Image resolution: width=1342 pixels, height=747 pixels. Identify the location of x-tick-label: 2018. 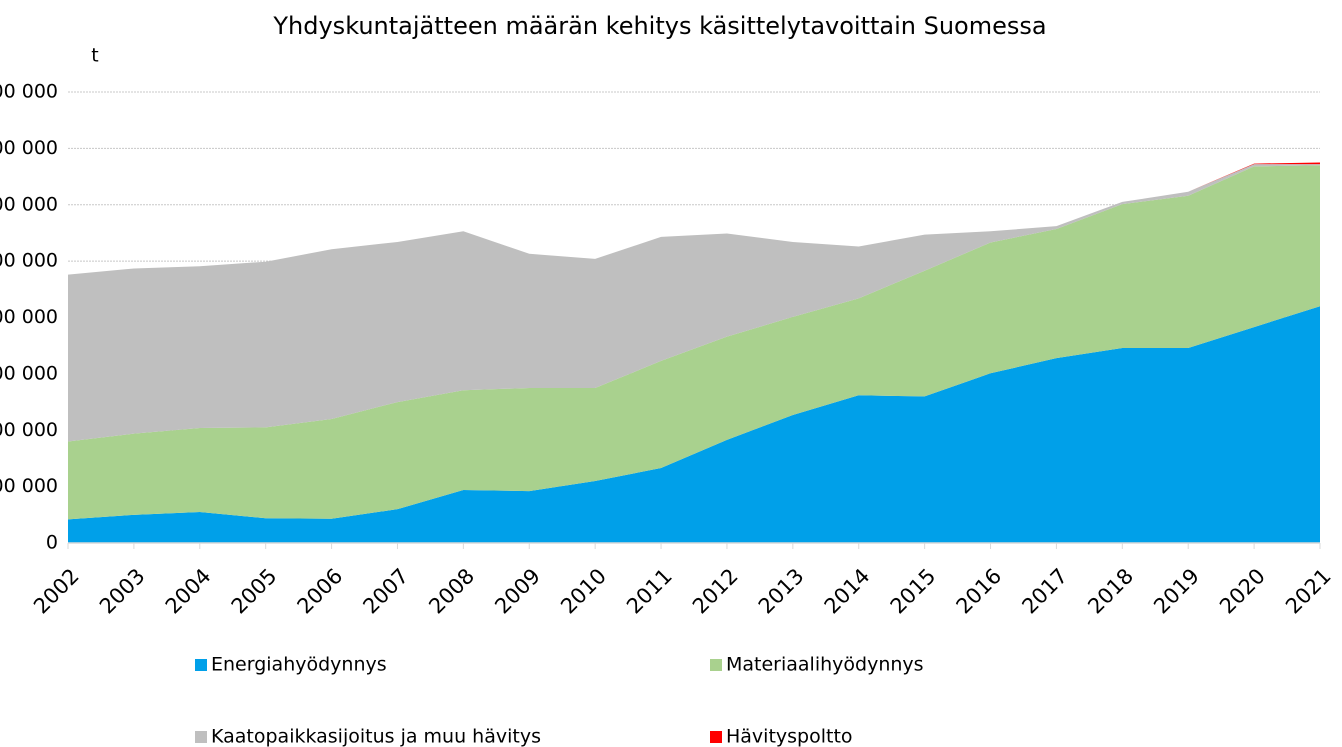
(1110, 591).